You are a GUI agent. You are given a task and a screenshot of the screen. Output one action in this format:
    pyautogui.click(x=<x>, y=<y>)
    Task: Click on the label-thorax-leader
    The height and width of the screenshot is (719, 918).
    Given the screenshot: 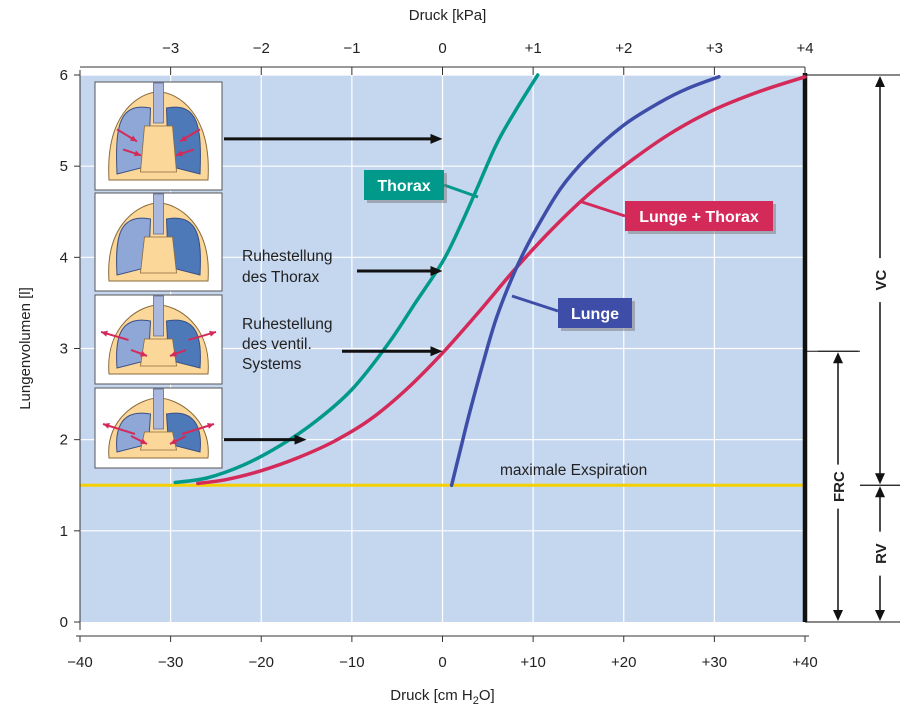 What is the action you would take?
    pyautogui.click(x=461, y=191)
    